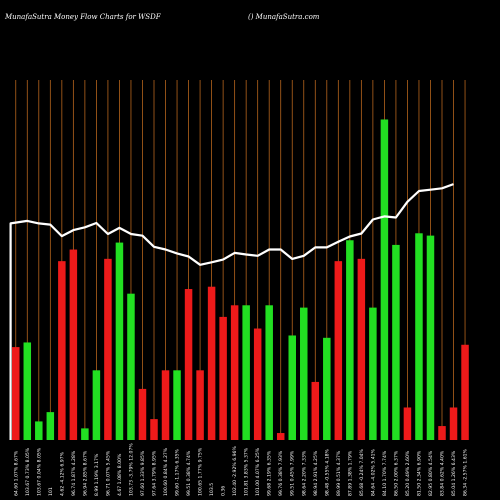 This screenshot has height=500, width=500. Describe the element at coordinates (85, 473) in the screenshot. I see `x-tick-label: 96.94 2.85% 8.67%` at that location.